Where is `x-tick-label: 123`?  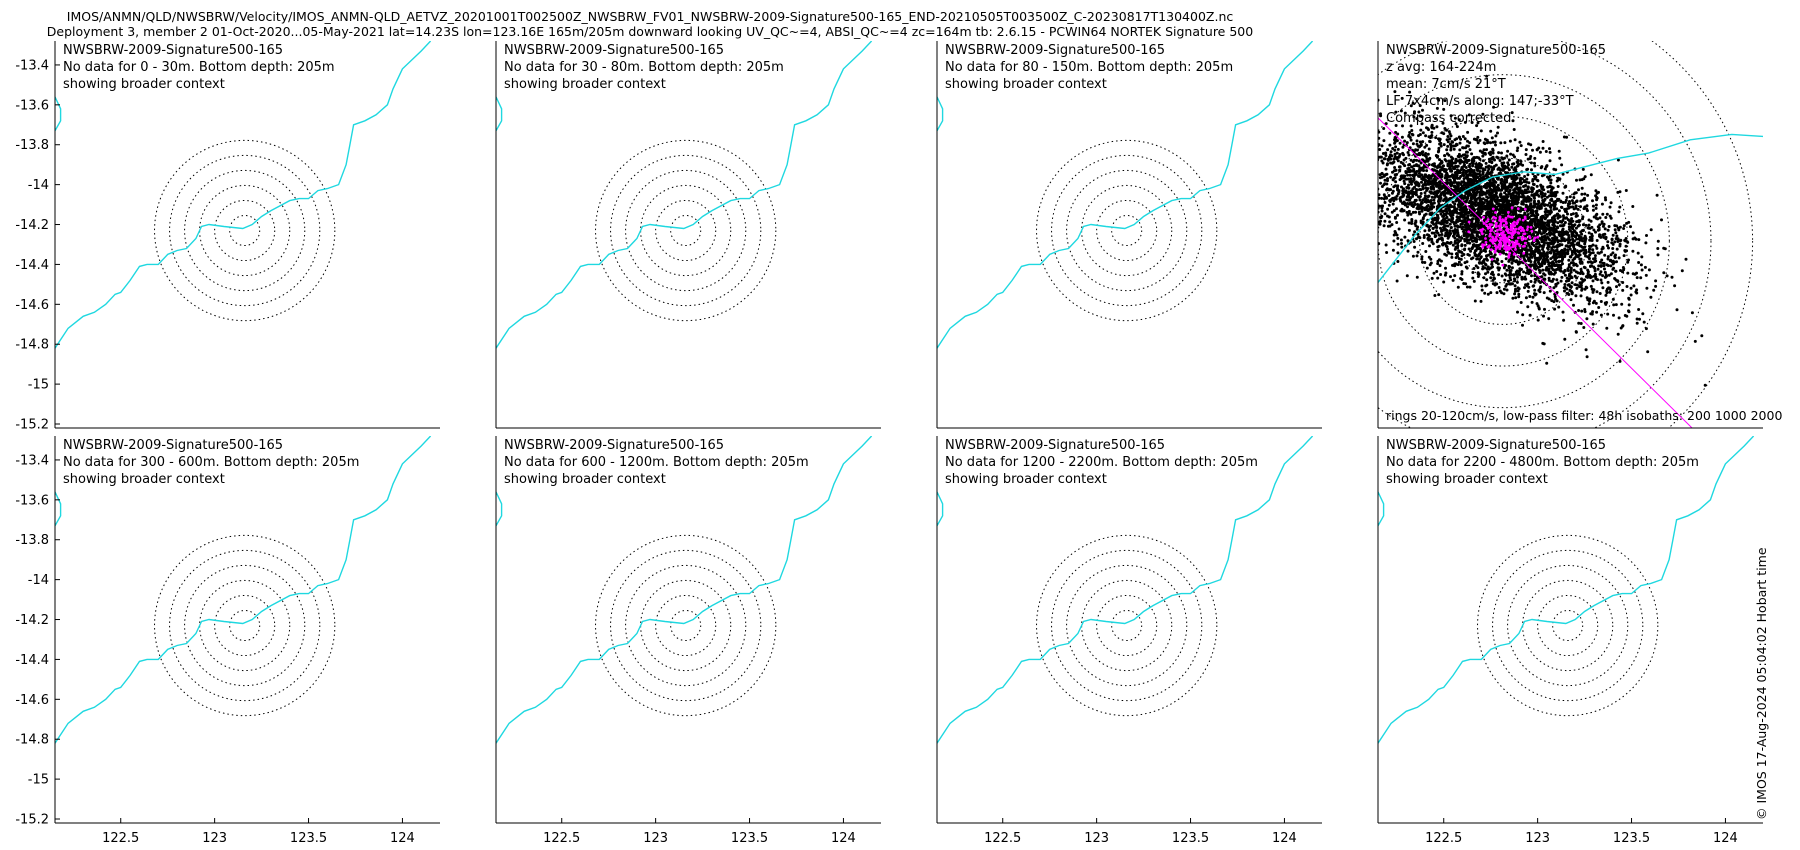 x-tick-label: 123 is located at coordinates (655, 838).